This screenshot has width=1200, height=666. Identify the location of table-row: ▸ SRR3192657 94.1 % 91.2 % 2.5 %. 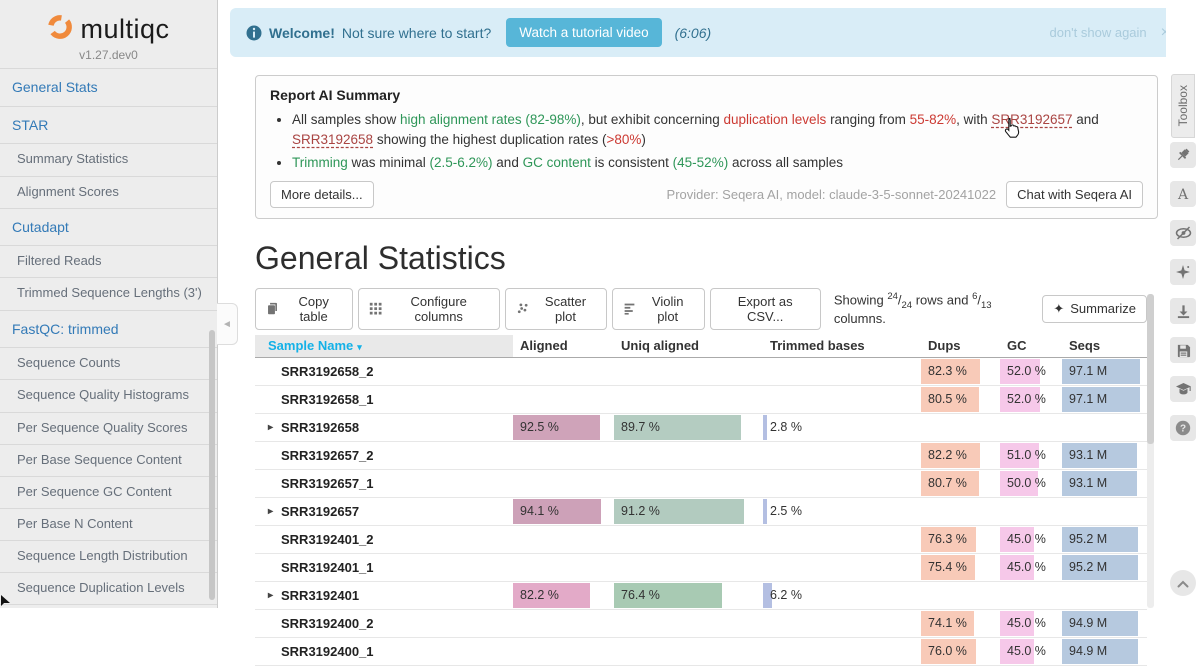
(701, 512).